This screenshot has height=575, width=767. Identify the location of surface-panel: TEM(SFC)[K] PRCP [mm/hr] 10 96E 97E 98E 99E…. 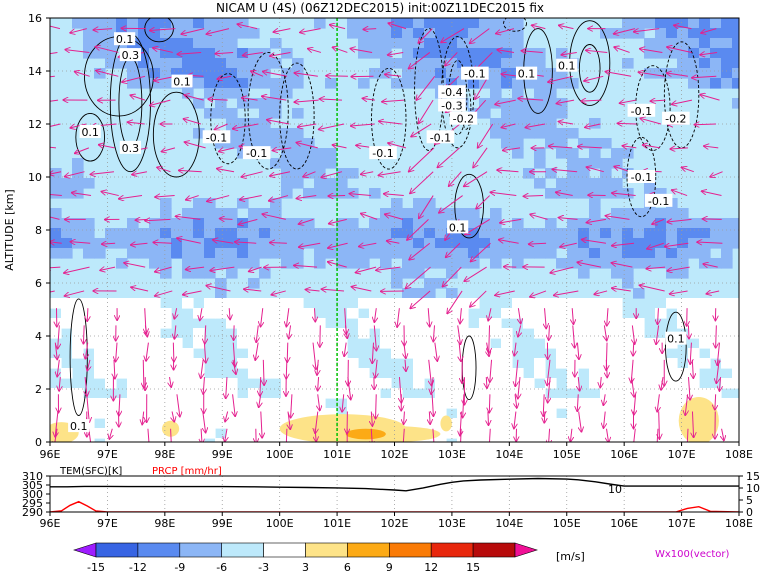
(391, 498).